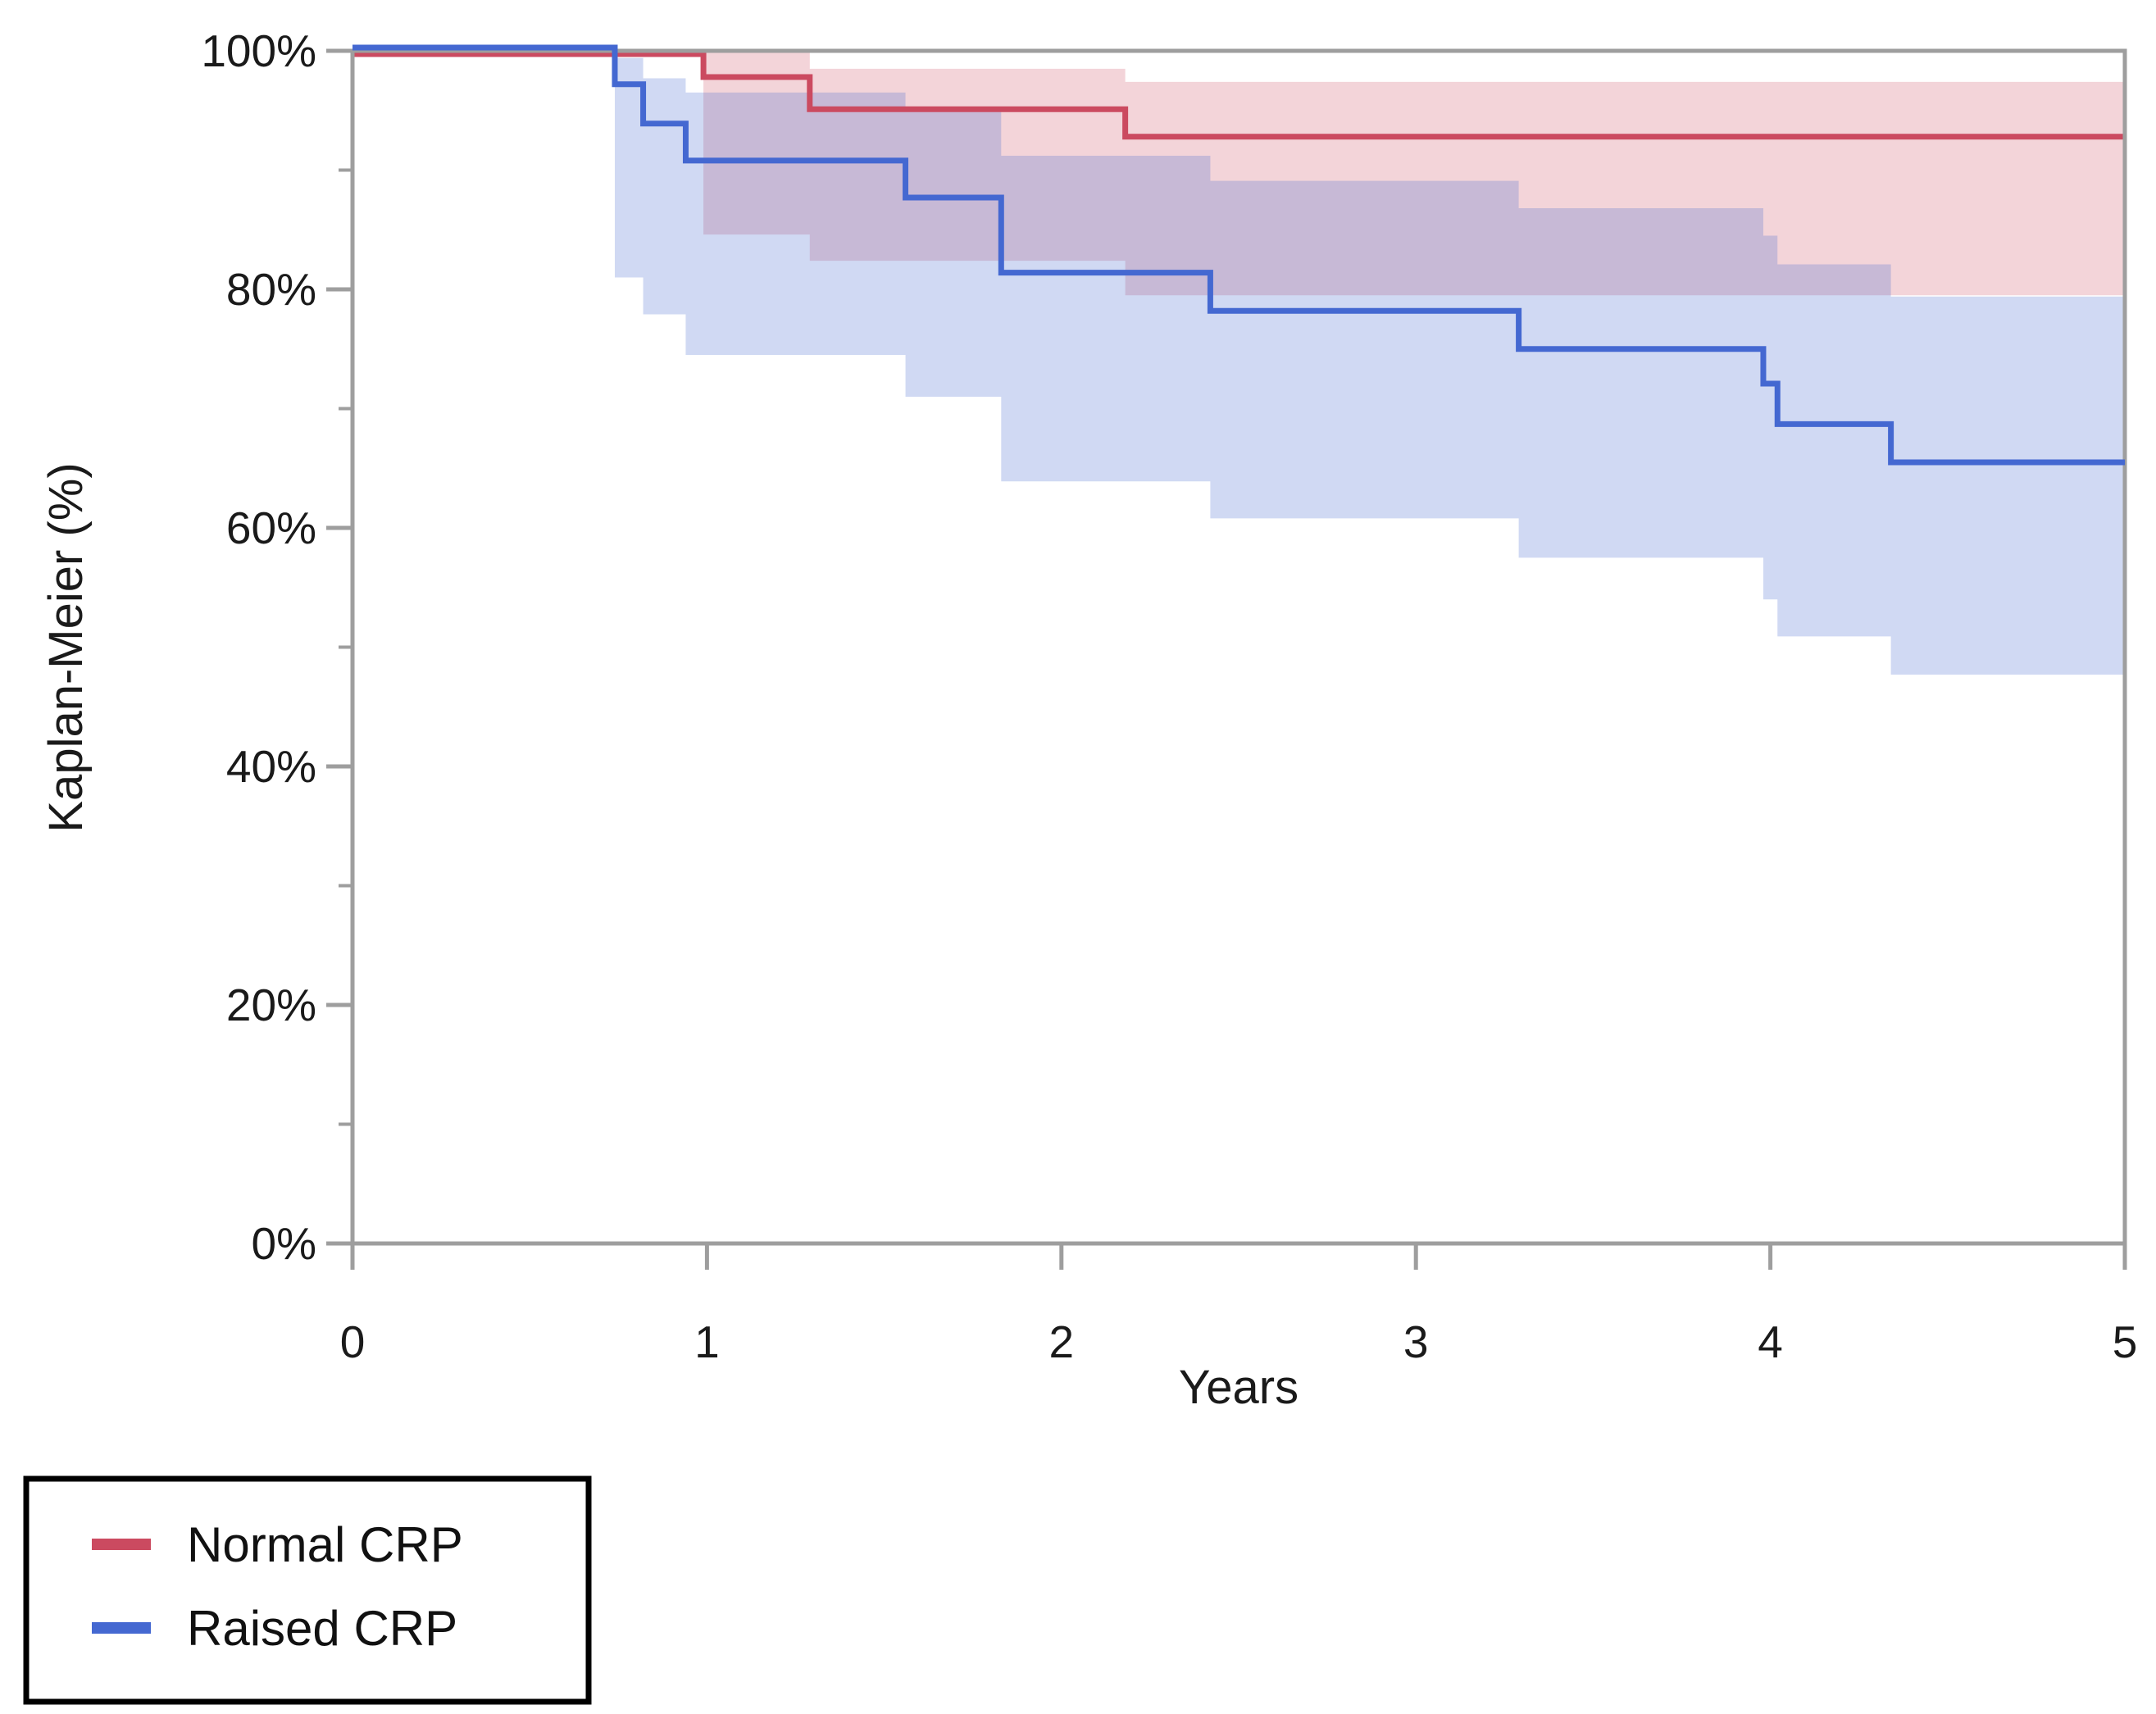  What do you see at coordinates (2125, 1341) in the screenshot?
I see `x-tick-label: 5` at bounding box center [2125, 1341].